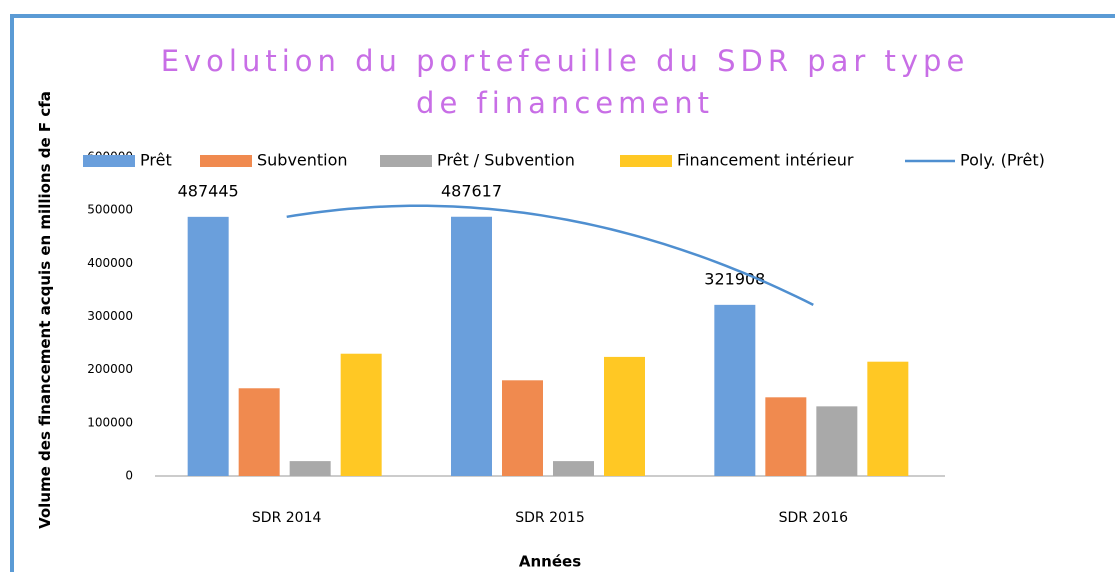  What do you see at coordinates (156, 160) in the screenshot?
I see `legend-label: Prêt` at bounding box center [156, 160].